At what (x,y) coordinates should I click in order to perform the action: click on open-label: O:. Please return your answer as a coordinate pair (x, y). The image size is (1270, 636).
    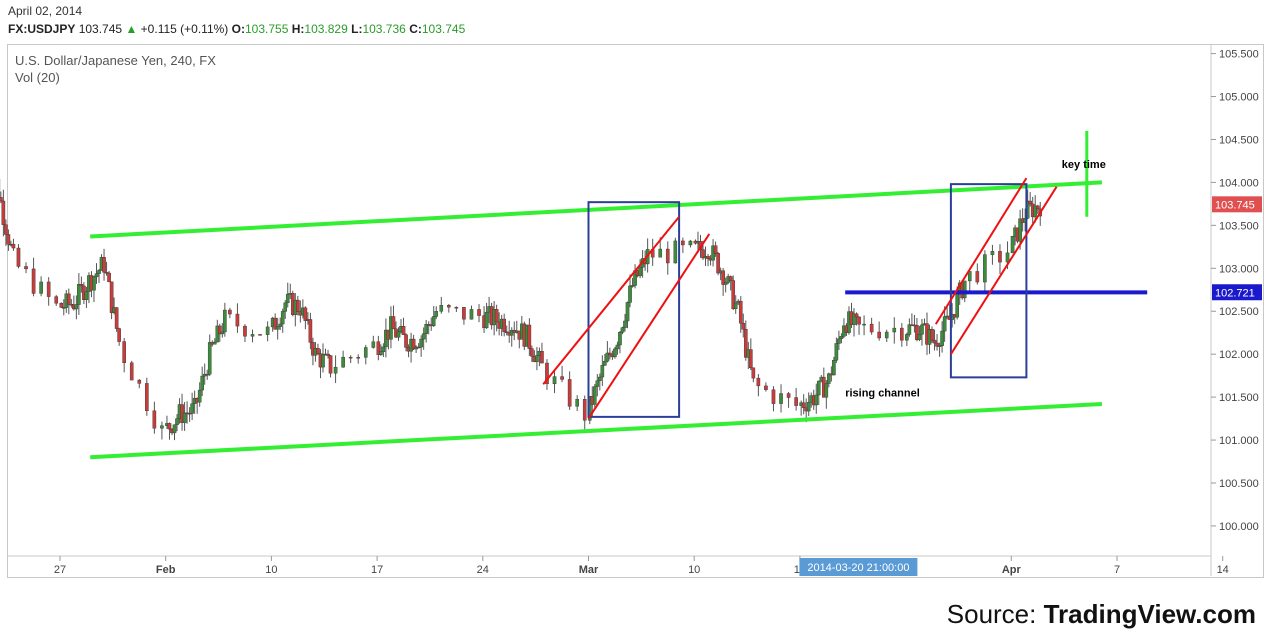
    Looking at the image, I should click on (238, 29).